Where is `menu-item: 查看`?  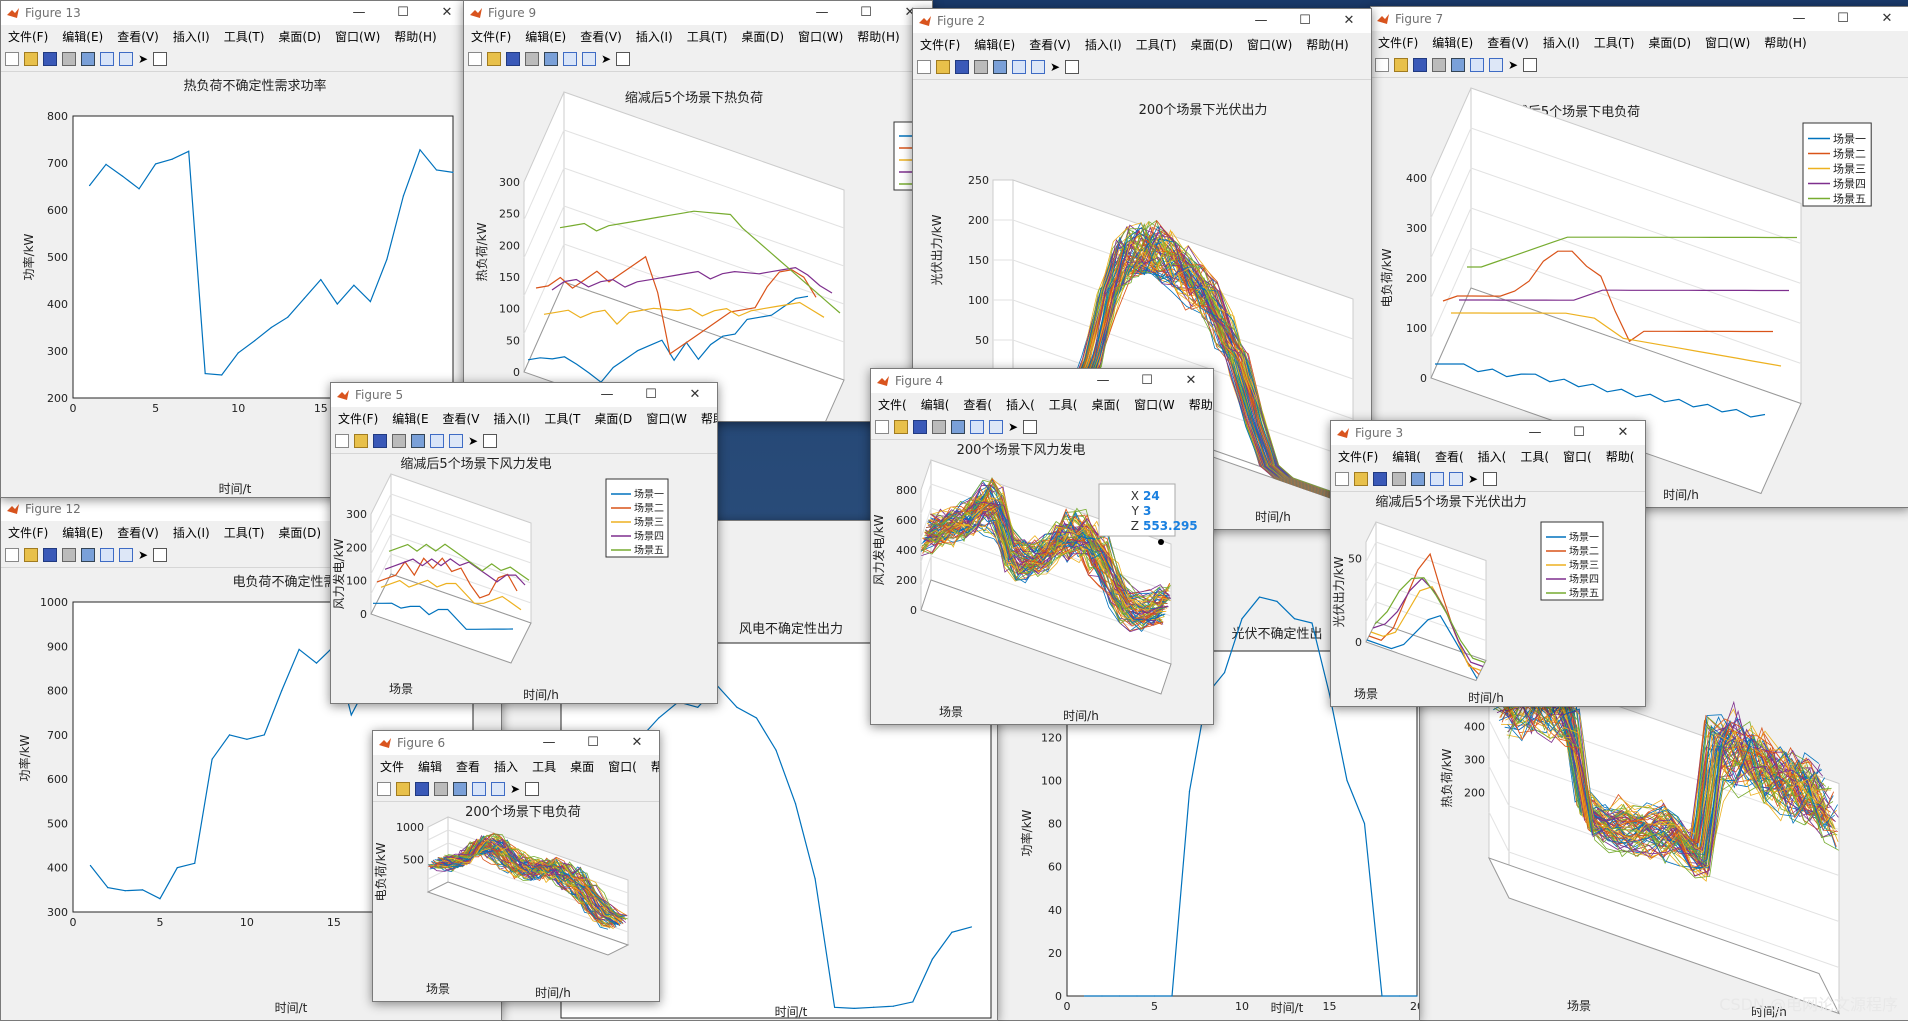 menu-item: 查看 is located at coordinates (468, 766).